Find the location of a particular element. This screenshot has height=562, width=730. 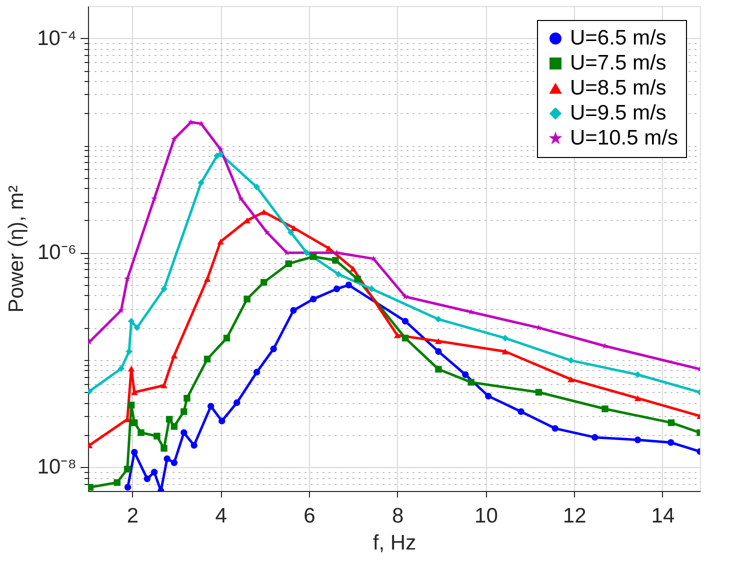

legend-label: U=7.5 m/s is located at coordinates (618, 63).